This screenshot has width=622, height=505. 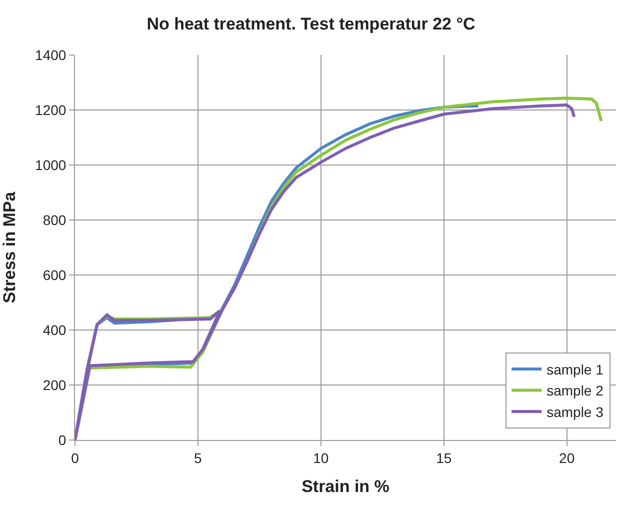 What do you see at coordinates (575, 390) in the screenshot?
I see `legend-label: sample 2` at bounding box center [575, 390].